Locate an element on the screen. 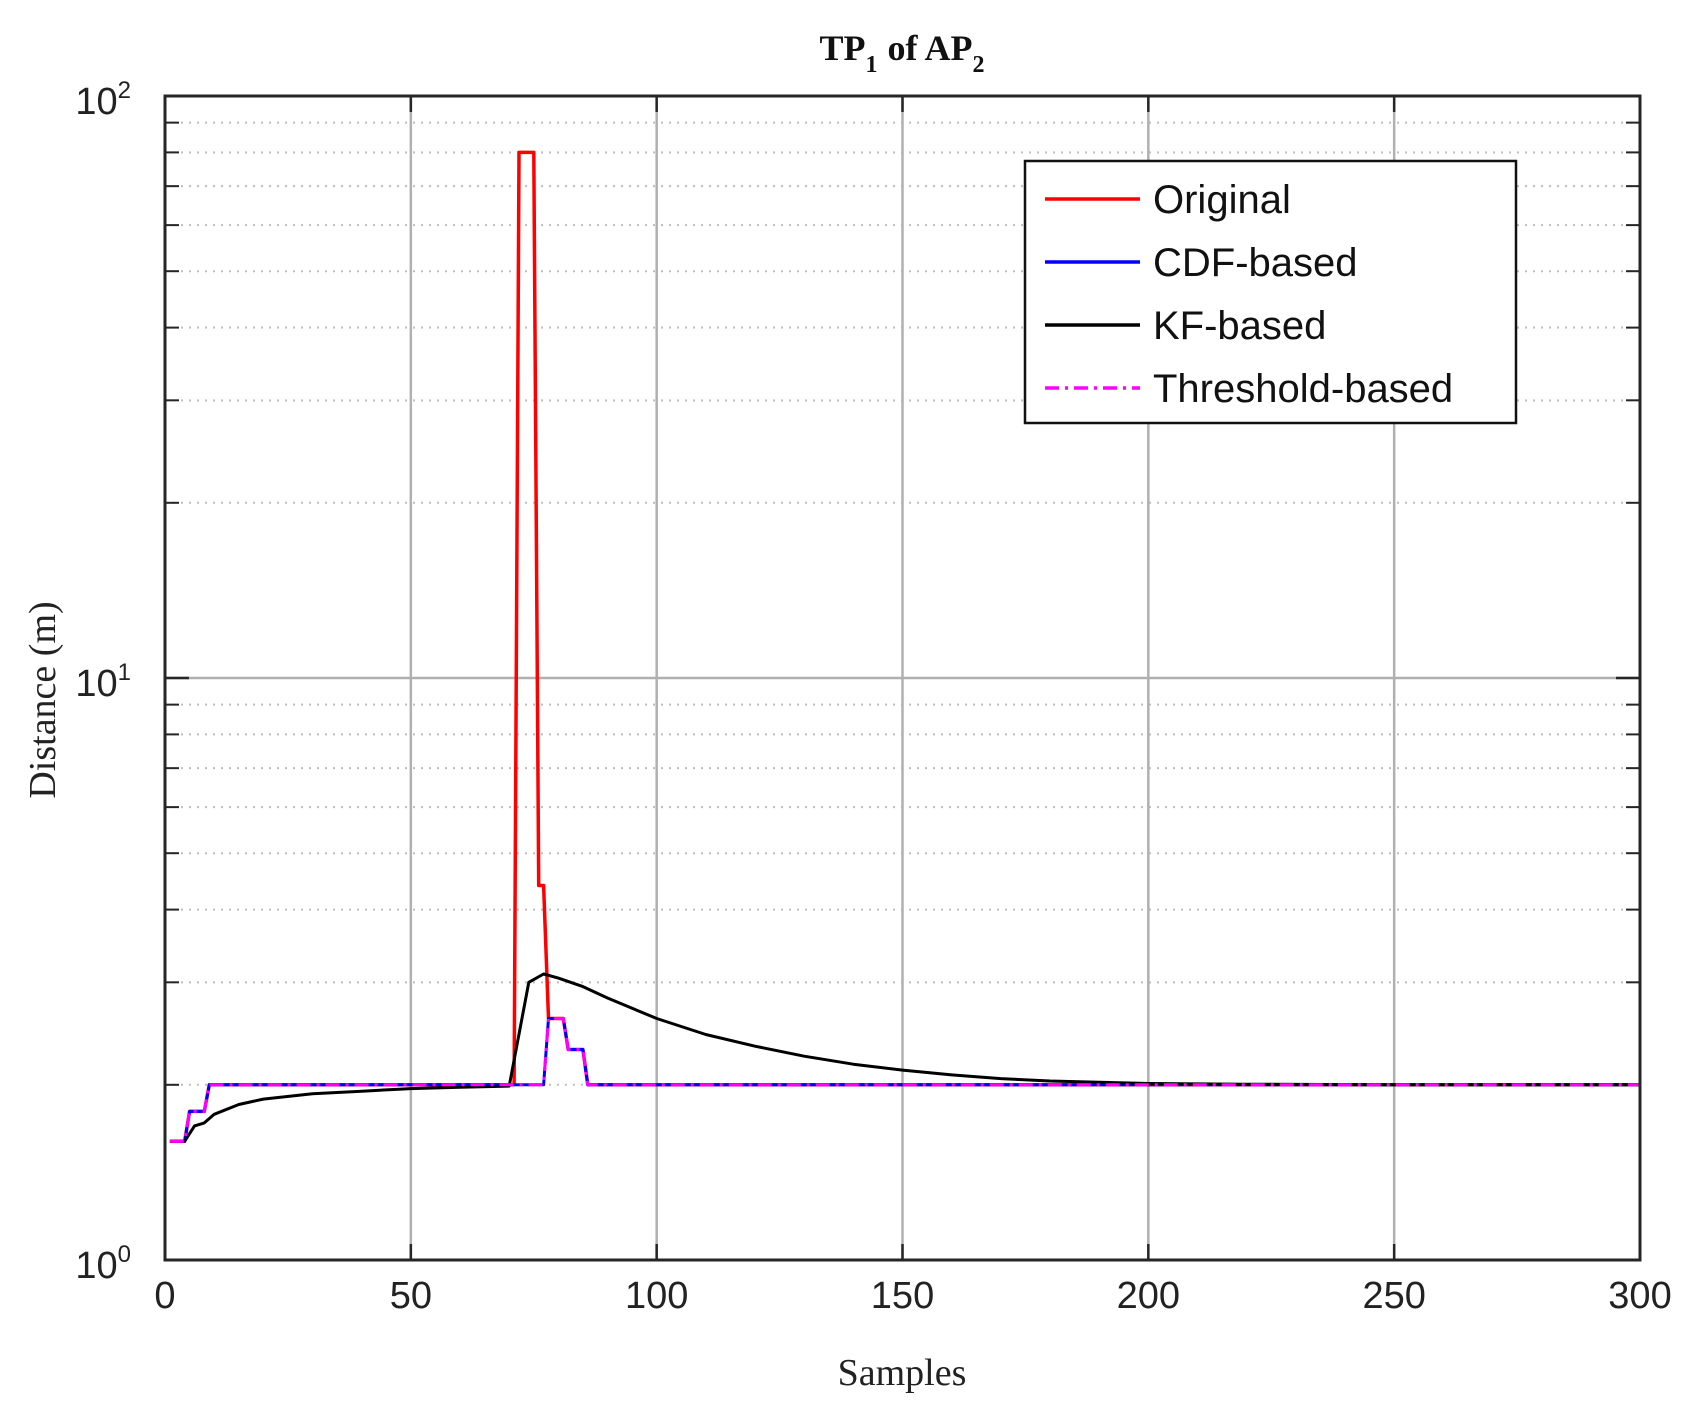 The width and height of the screenshot is (1686, 1419). series-line-kf-based is located at coordinates (904, 1057).